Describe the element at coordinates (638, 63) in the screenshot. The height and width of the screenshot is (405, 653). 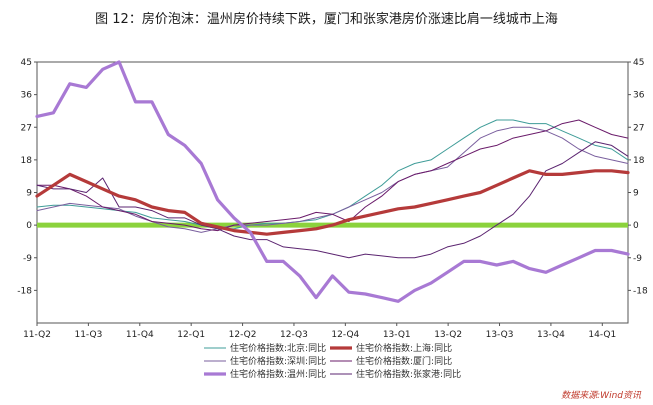
I see `y-tick-label-right: 45` at that location.